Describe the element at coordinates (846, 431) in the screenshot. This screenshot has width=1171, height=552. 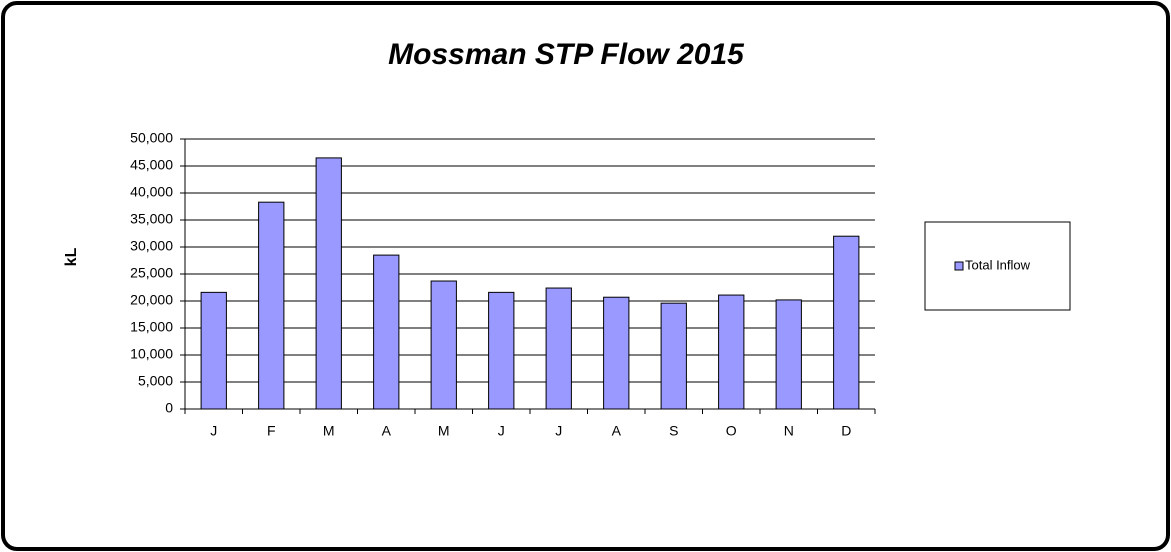
I see `x-tick-label: D` at that location.